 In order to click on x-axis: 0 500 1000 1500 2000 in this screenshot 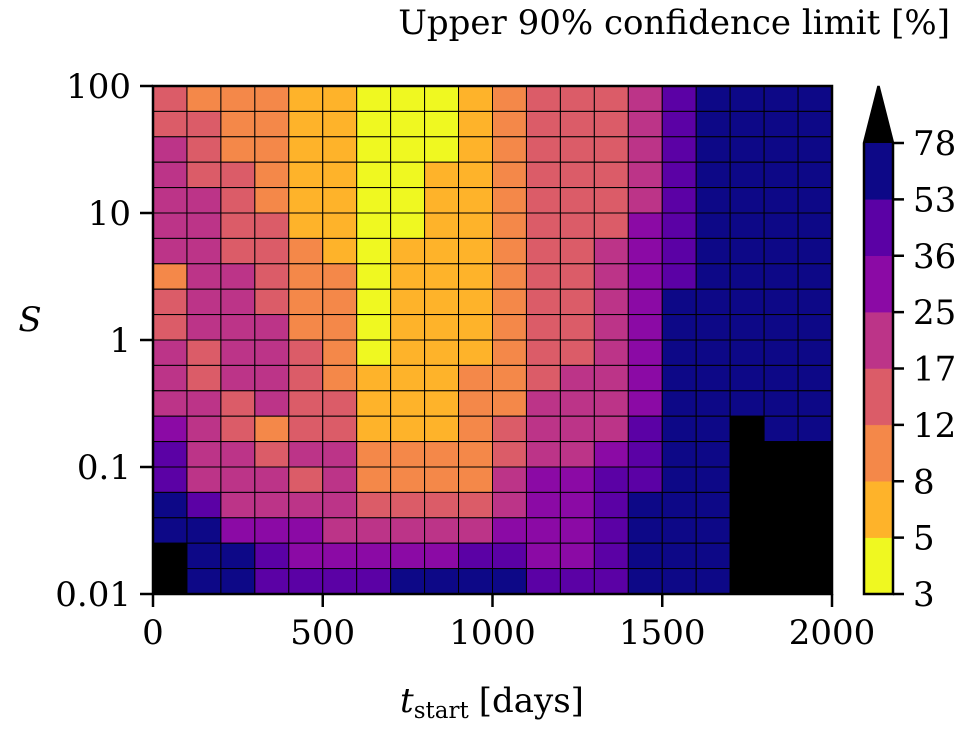, I will do `click(508, 623)`.